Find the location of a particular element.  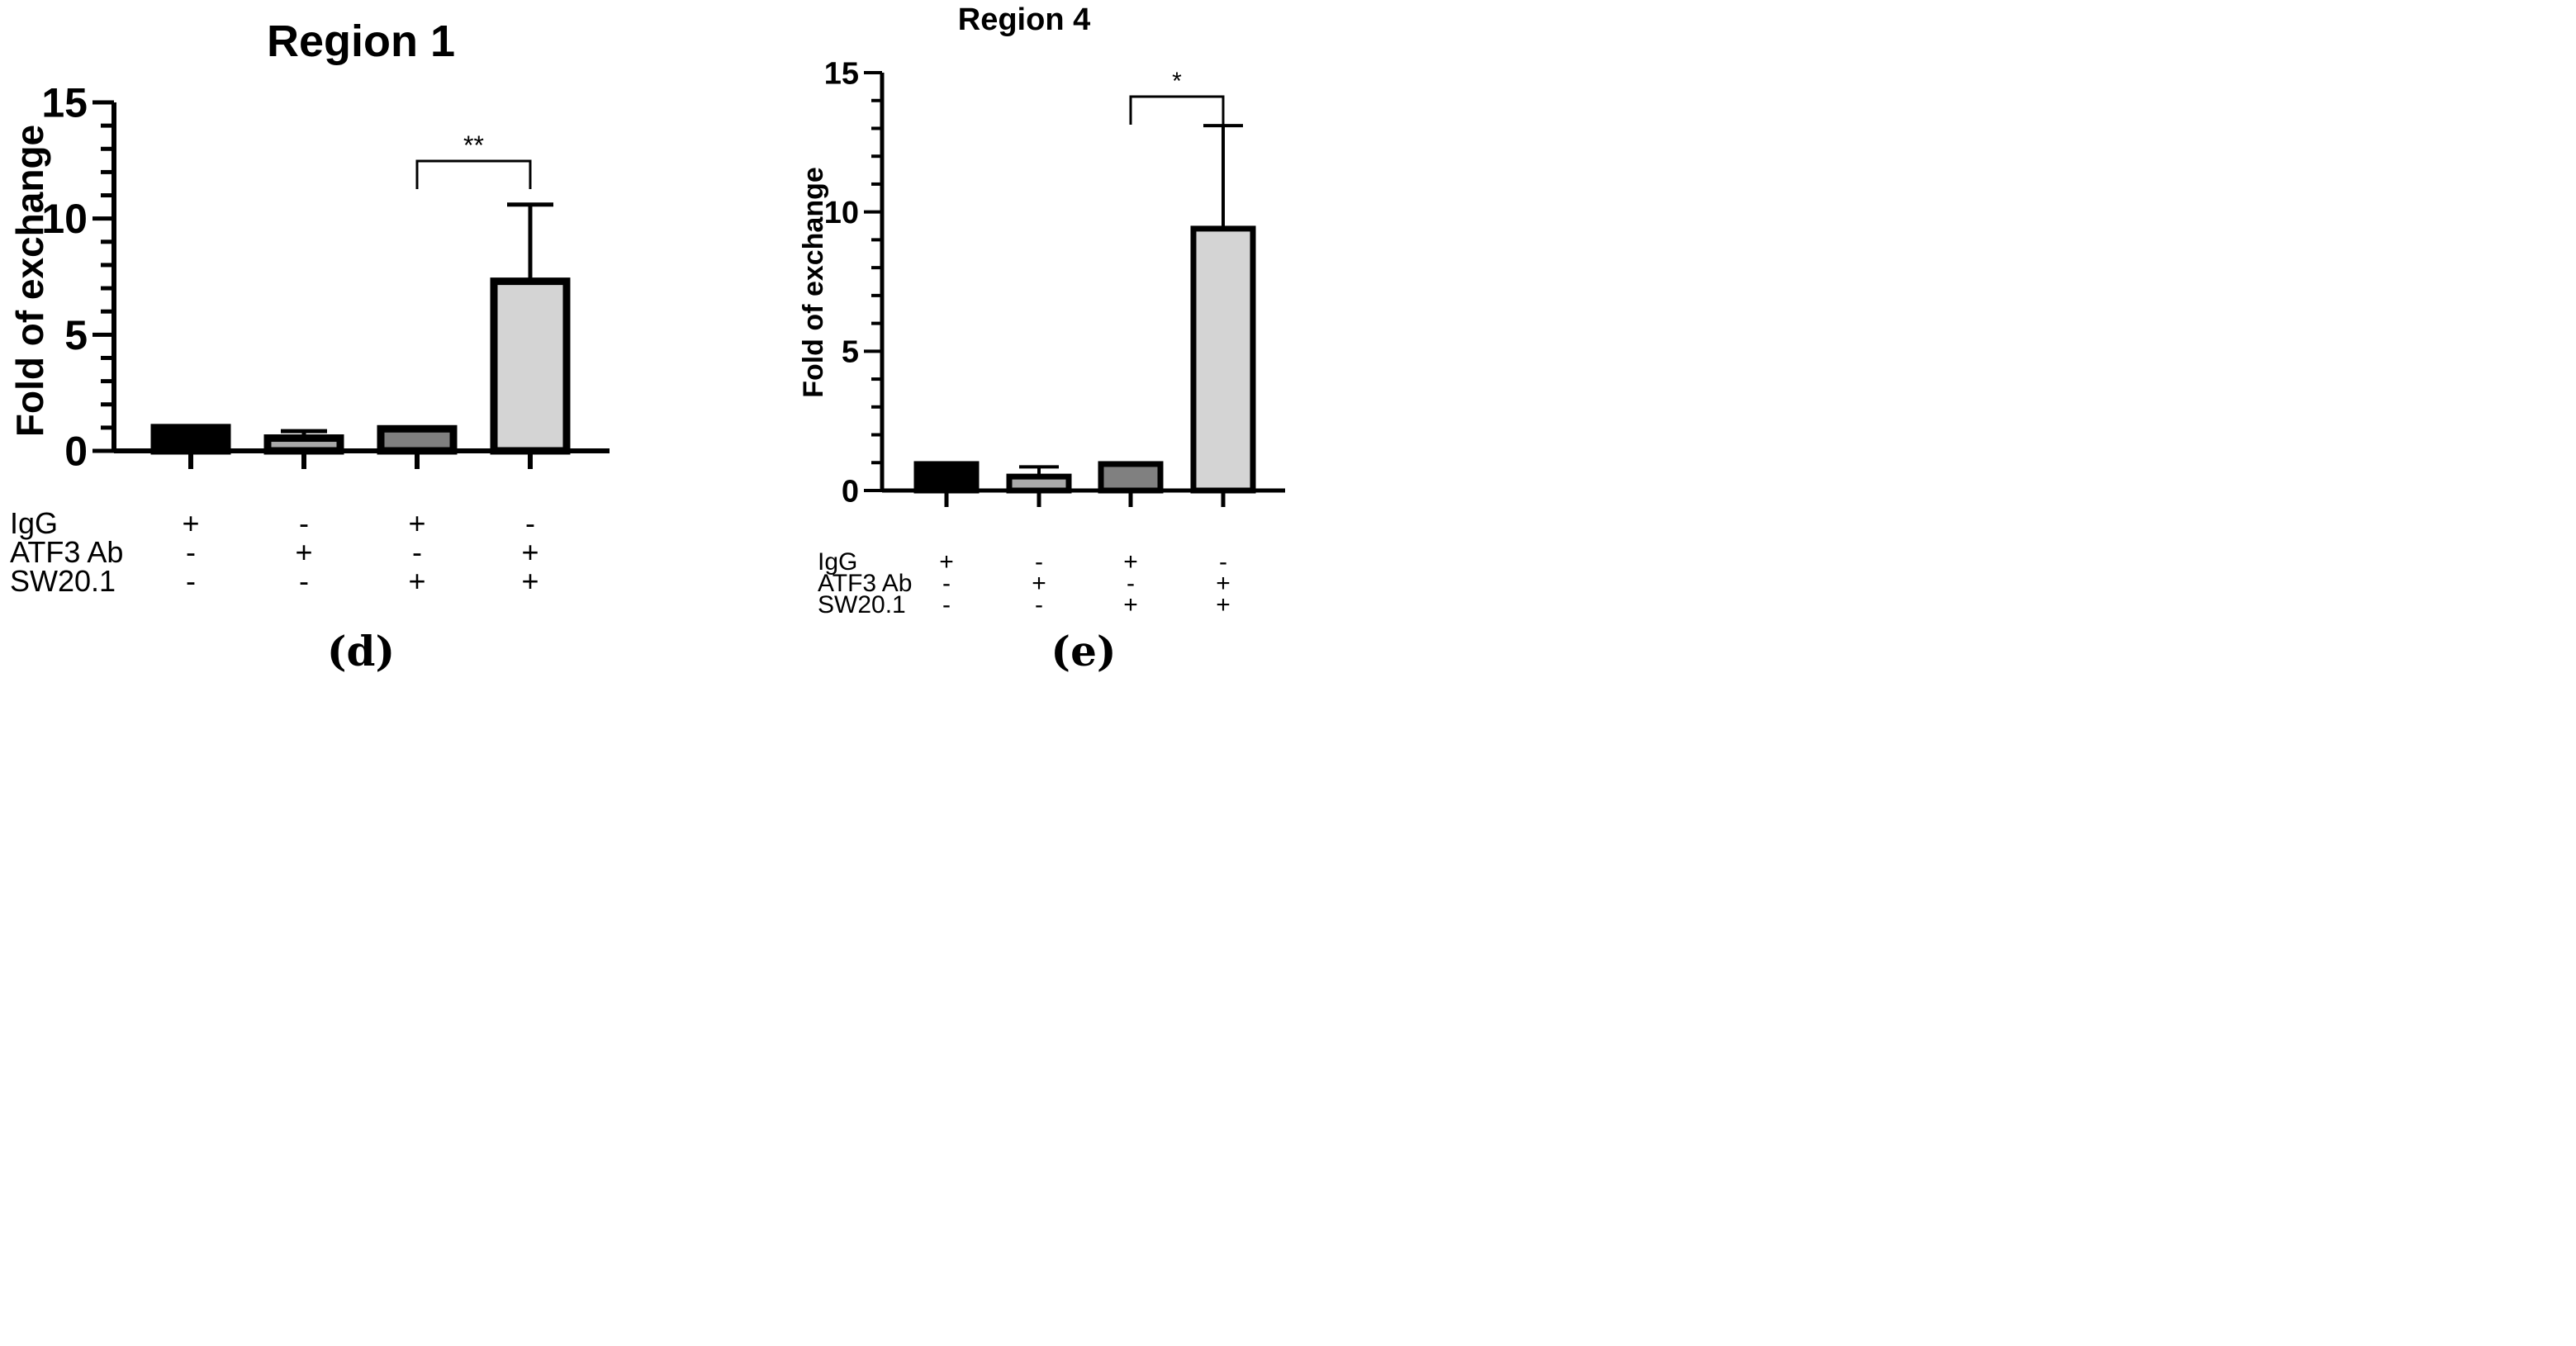

chart-title: Region 1 is located at coordinates (361, 41).